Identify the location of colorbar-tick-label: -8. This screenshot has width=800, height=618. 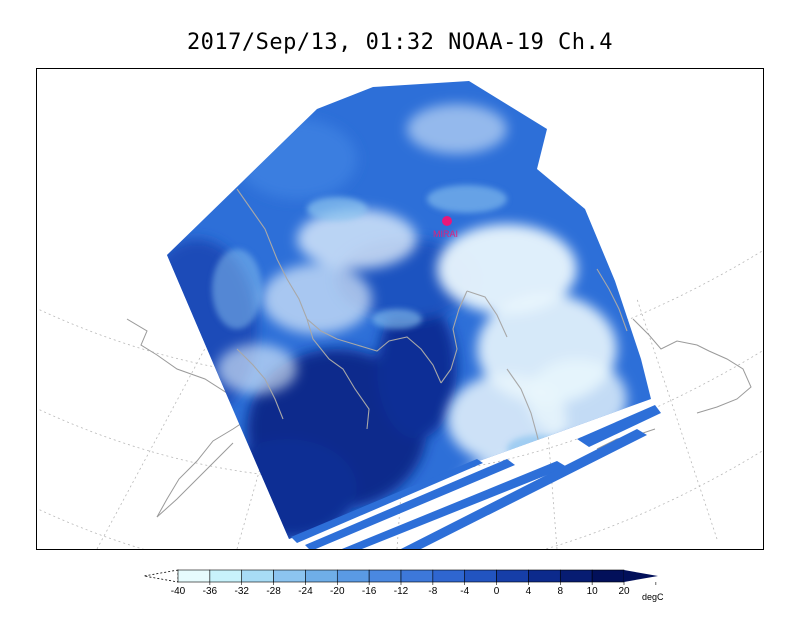
(432, 591).